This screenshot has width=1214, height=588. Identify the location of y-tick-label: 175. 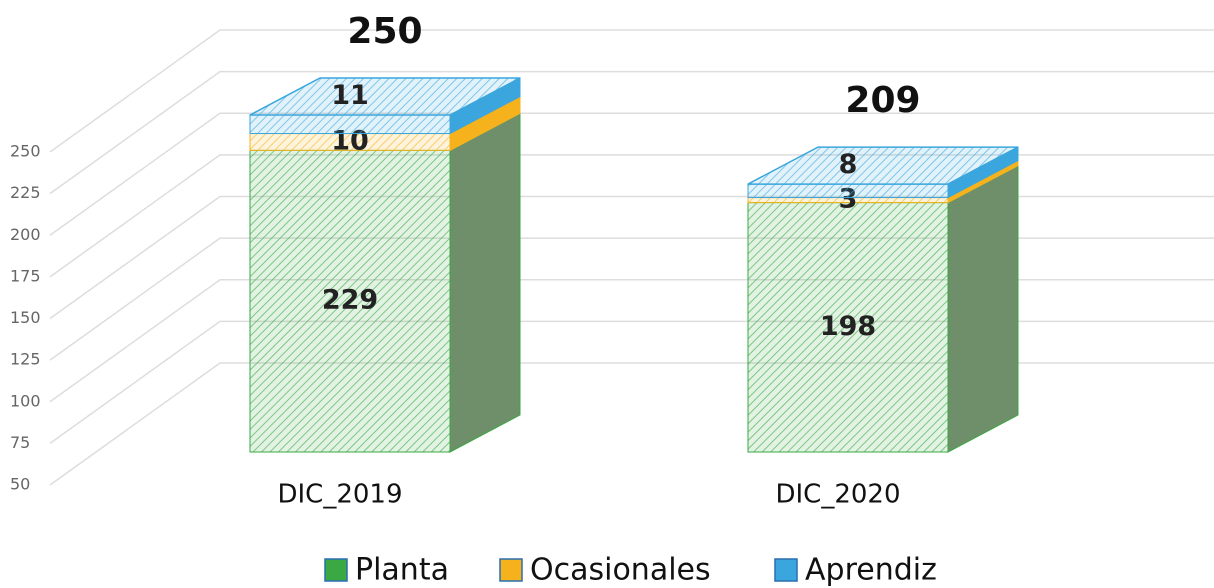
(25, 275).